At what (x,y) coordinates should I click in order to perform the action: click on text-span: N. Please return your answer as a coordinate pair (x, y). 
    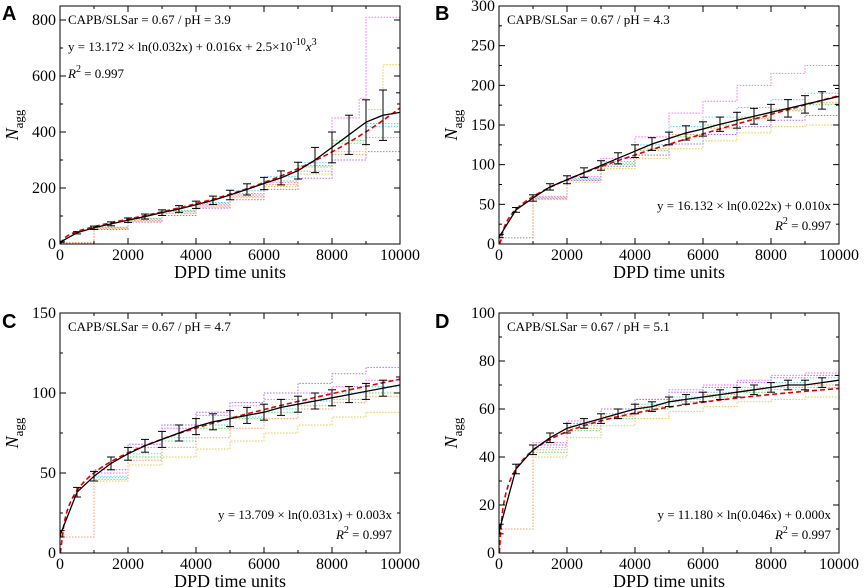
    Looking at the image, I should click on (12, 134).